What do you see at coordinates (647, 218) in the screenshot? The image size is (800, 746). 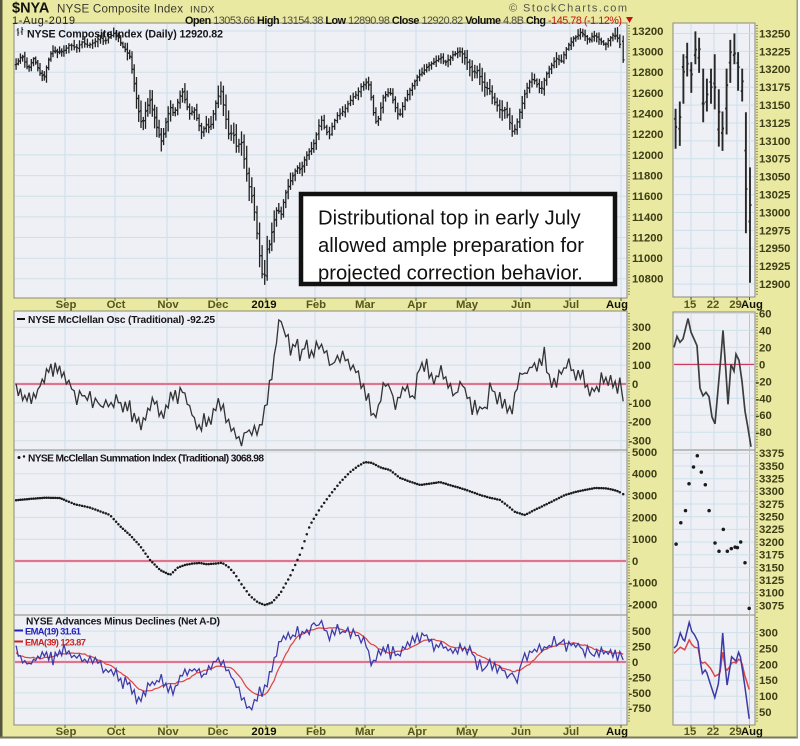 I see `svg-text: 11400` at bounding box center [647, 218].